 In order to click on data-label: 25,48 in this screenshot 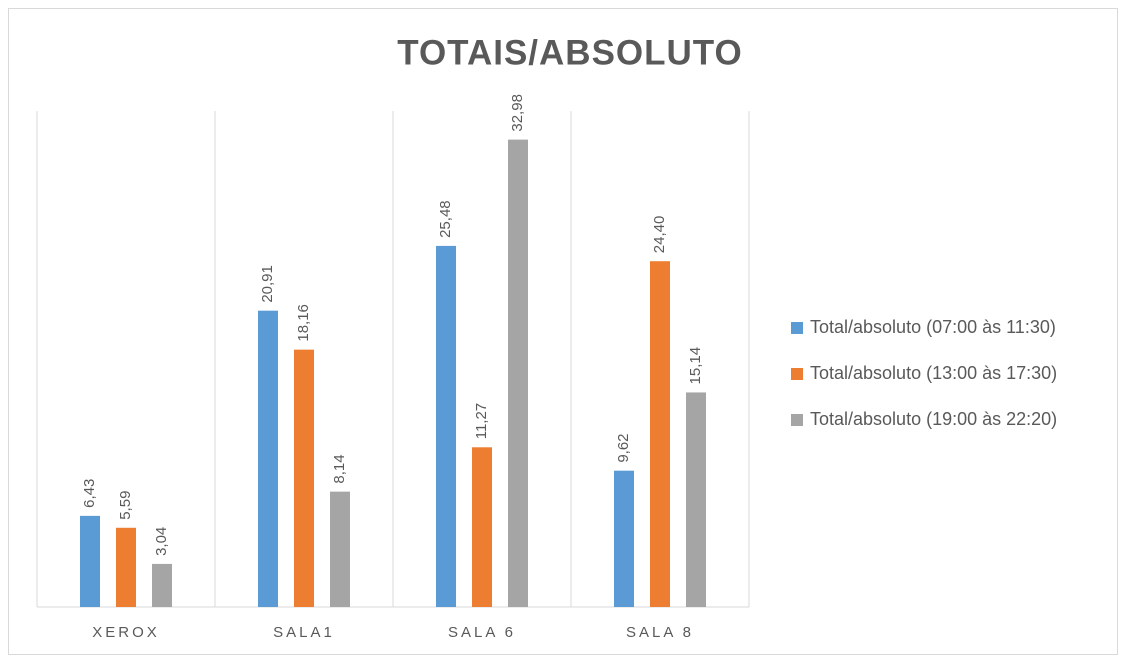, I will do `click(445, 219)`.